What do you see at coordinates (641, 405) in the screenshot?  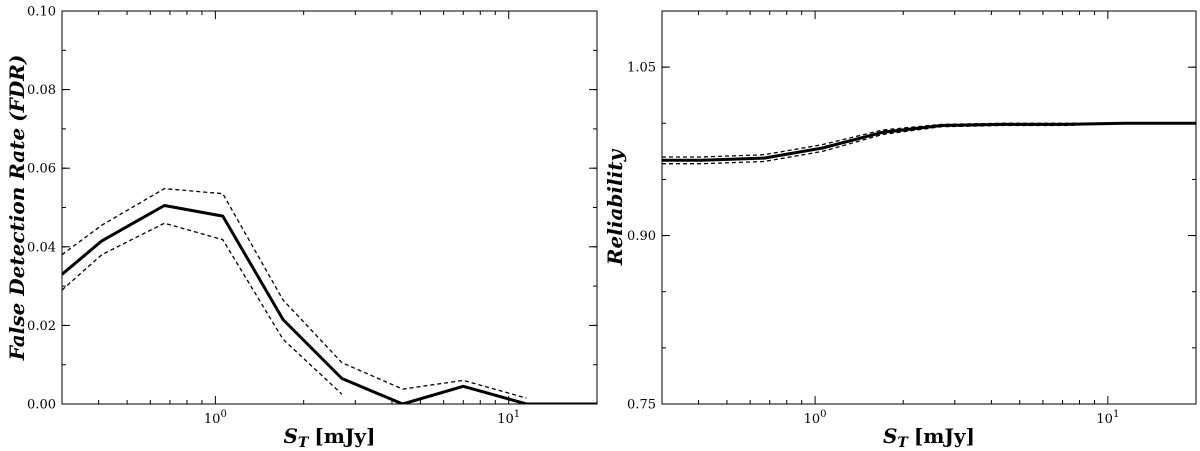 I see `y-tick-label: 0.75` at bounding box center [641, 405].